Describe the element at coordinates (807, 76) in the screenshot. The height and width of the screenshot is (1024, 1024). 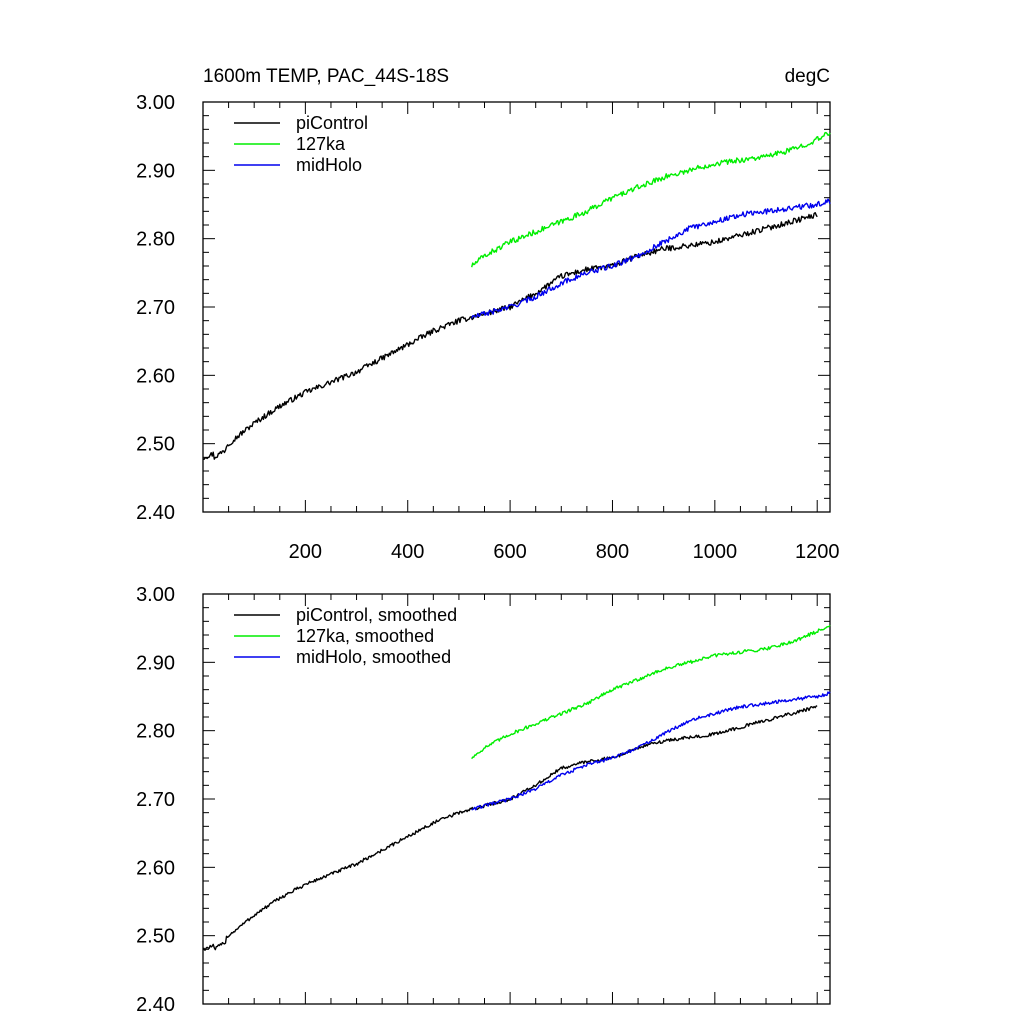
I see `units-label: degC` at that location.